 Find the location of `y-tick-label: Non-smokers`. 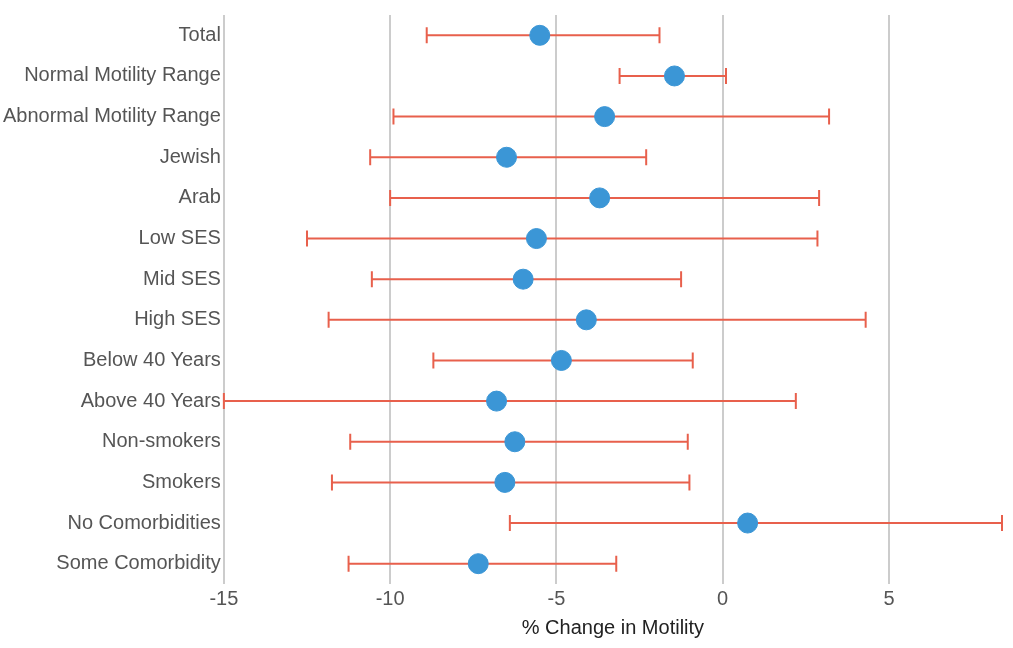

y-tick-label: Non-smokers is located at coordinates (161, 440).